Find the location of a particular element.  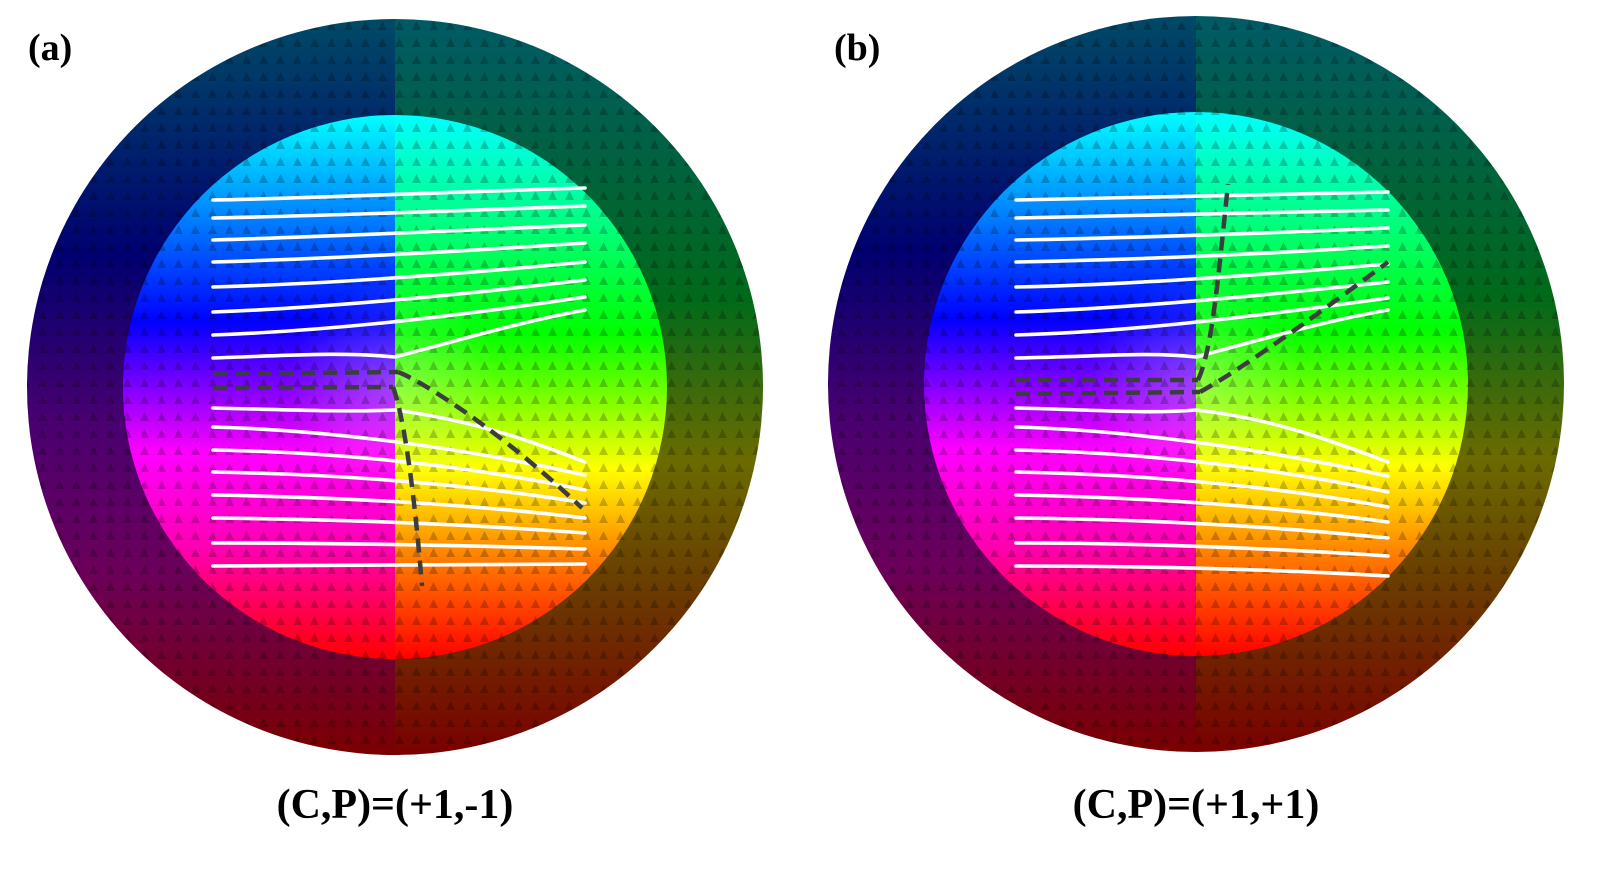

panel-b-label: (b) is located at coordinates (857, 48).